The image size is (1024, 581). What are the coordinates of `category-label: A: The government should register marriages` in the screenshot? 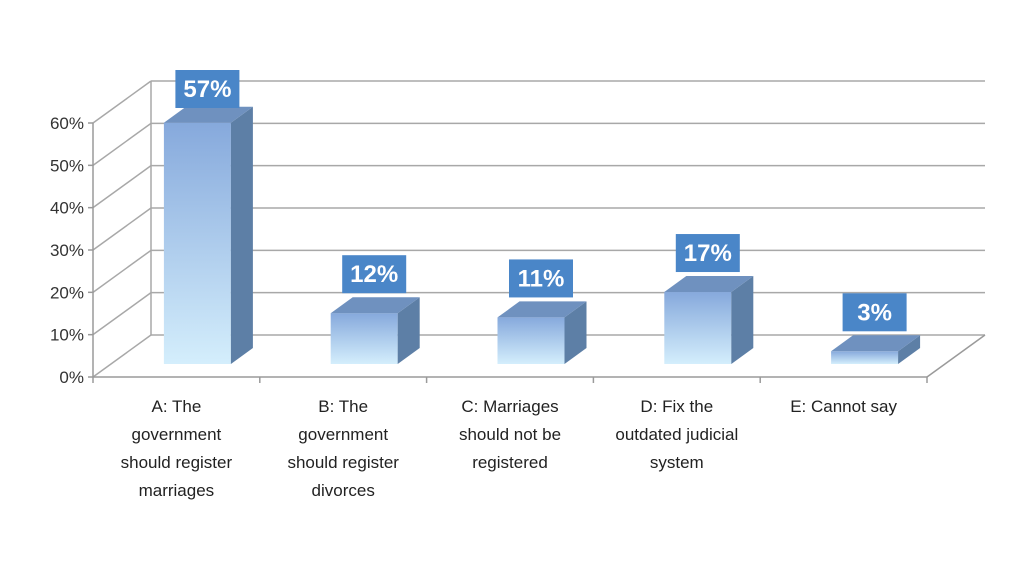 It's located at (177, 448).